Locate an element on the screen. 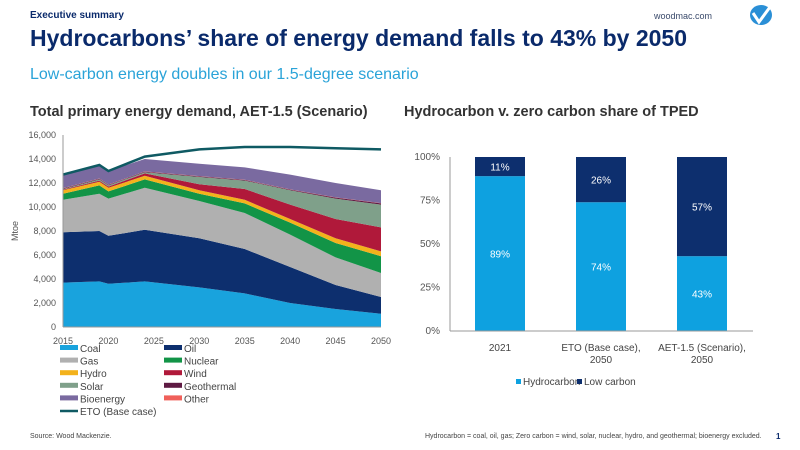 The image size is (800, 450). site-link: woodmac.com is located at coordinates (683, 16).